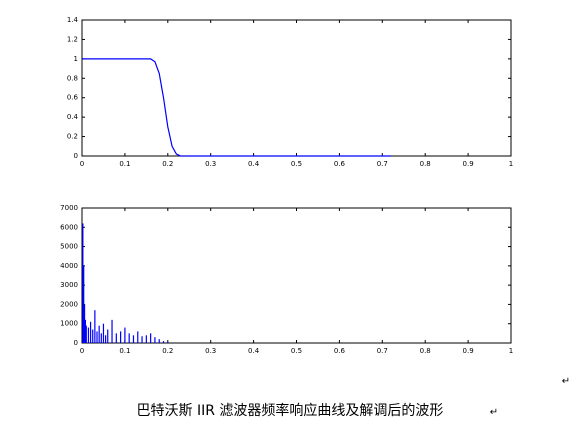 Image resolution: width=579 pixels, height=429 pixels. I want to click on y-tick-label: 2000, so click(69, 304).